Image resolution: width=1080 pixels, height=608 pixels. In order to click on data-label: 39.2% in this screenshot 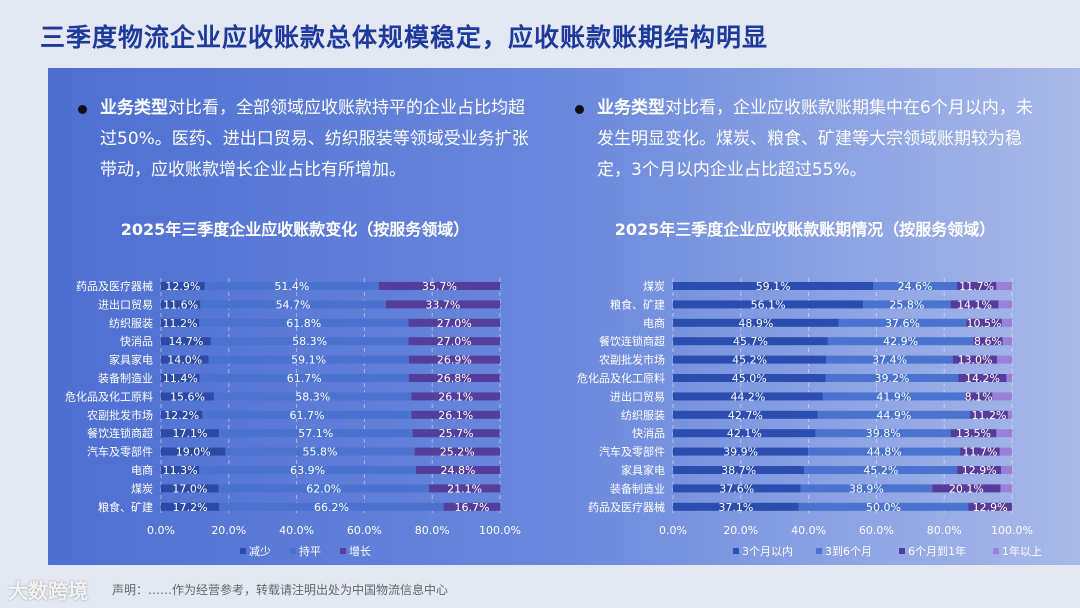, I will do `click(892, 378)`.